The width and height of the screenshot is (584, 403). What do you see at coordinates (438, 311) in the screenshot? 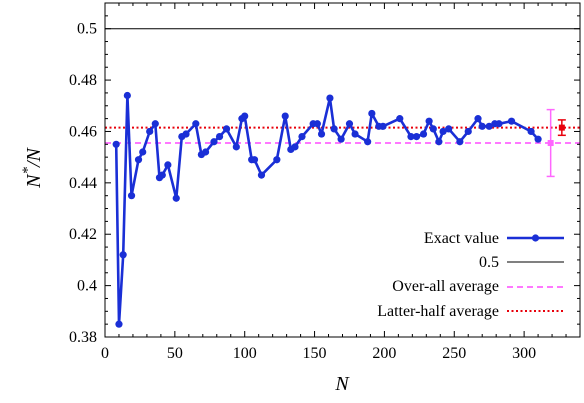
I see `legend-label-latter: Latter-half average` at bounding box center [438, 311].